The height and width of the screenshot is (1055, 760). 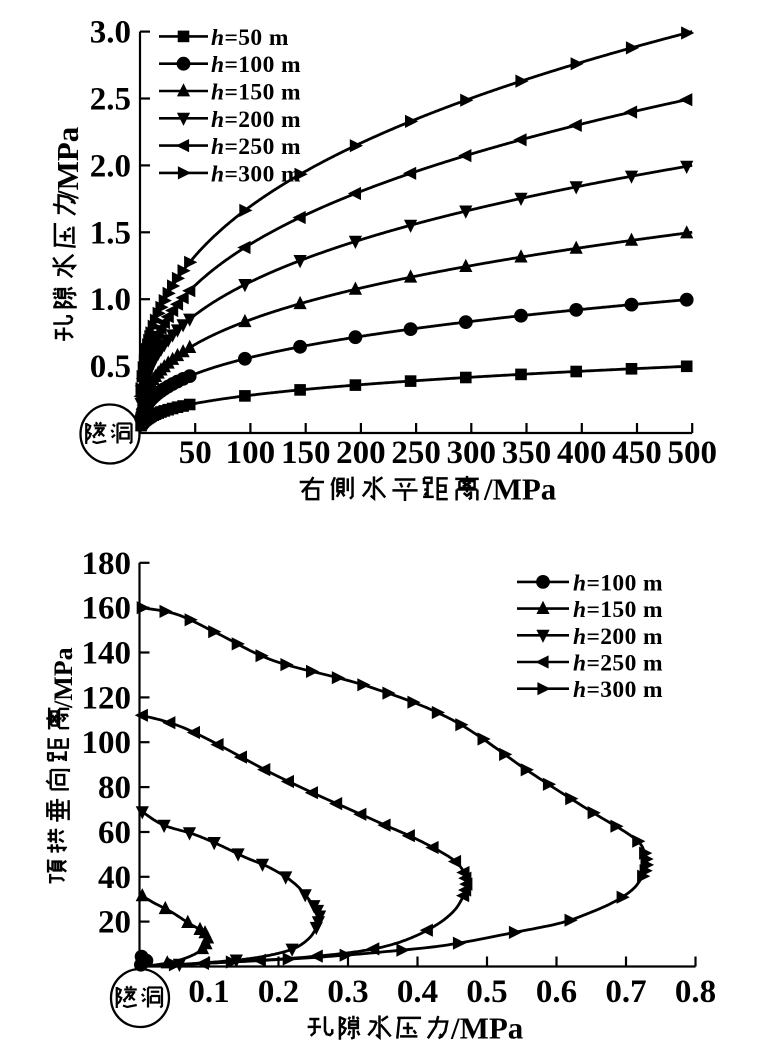 What do you see at coordinates (472, 453) in the screenshot?
I see `svg-text: 300` at bounding box center [472, 453].